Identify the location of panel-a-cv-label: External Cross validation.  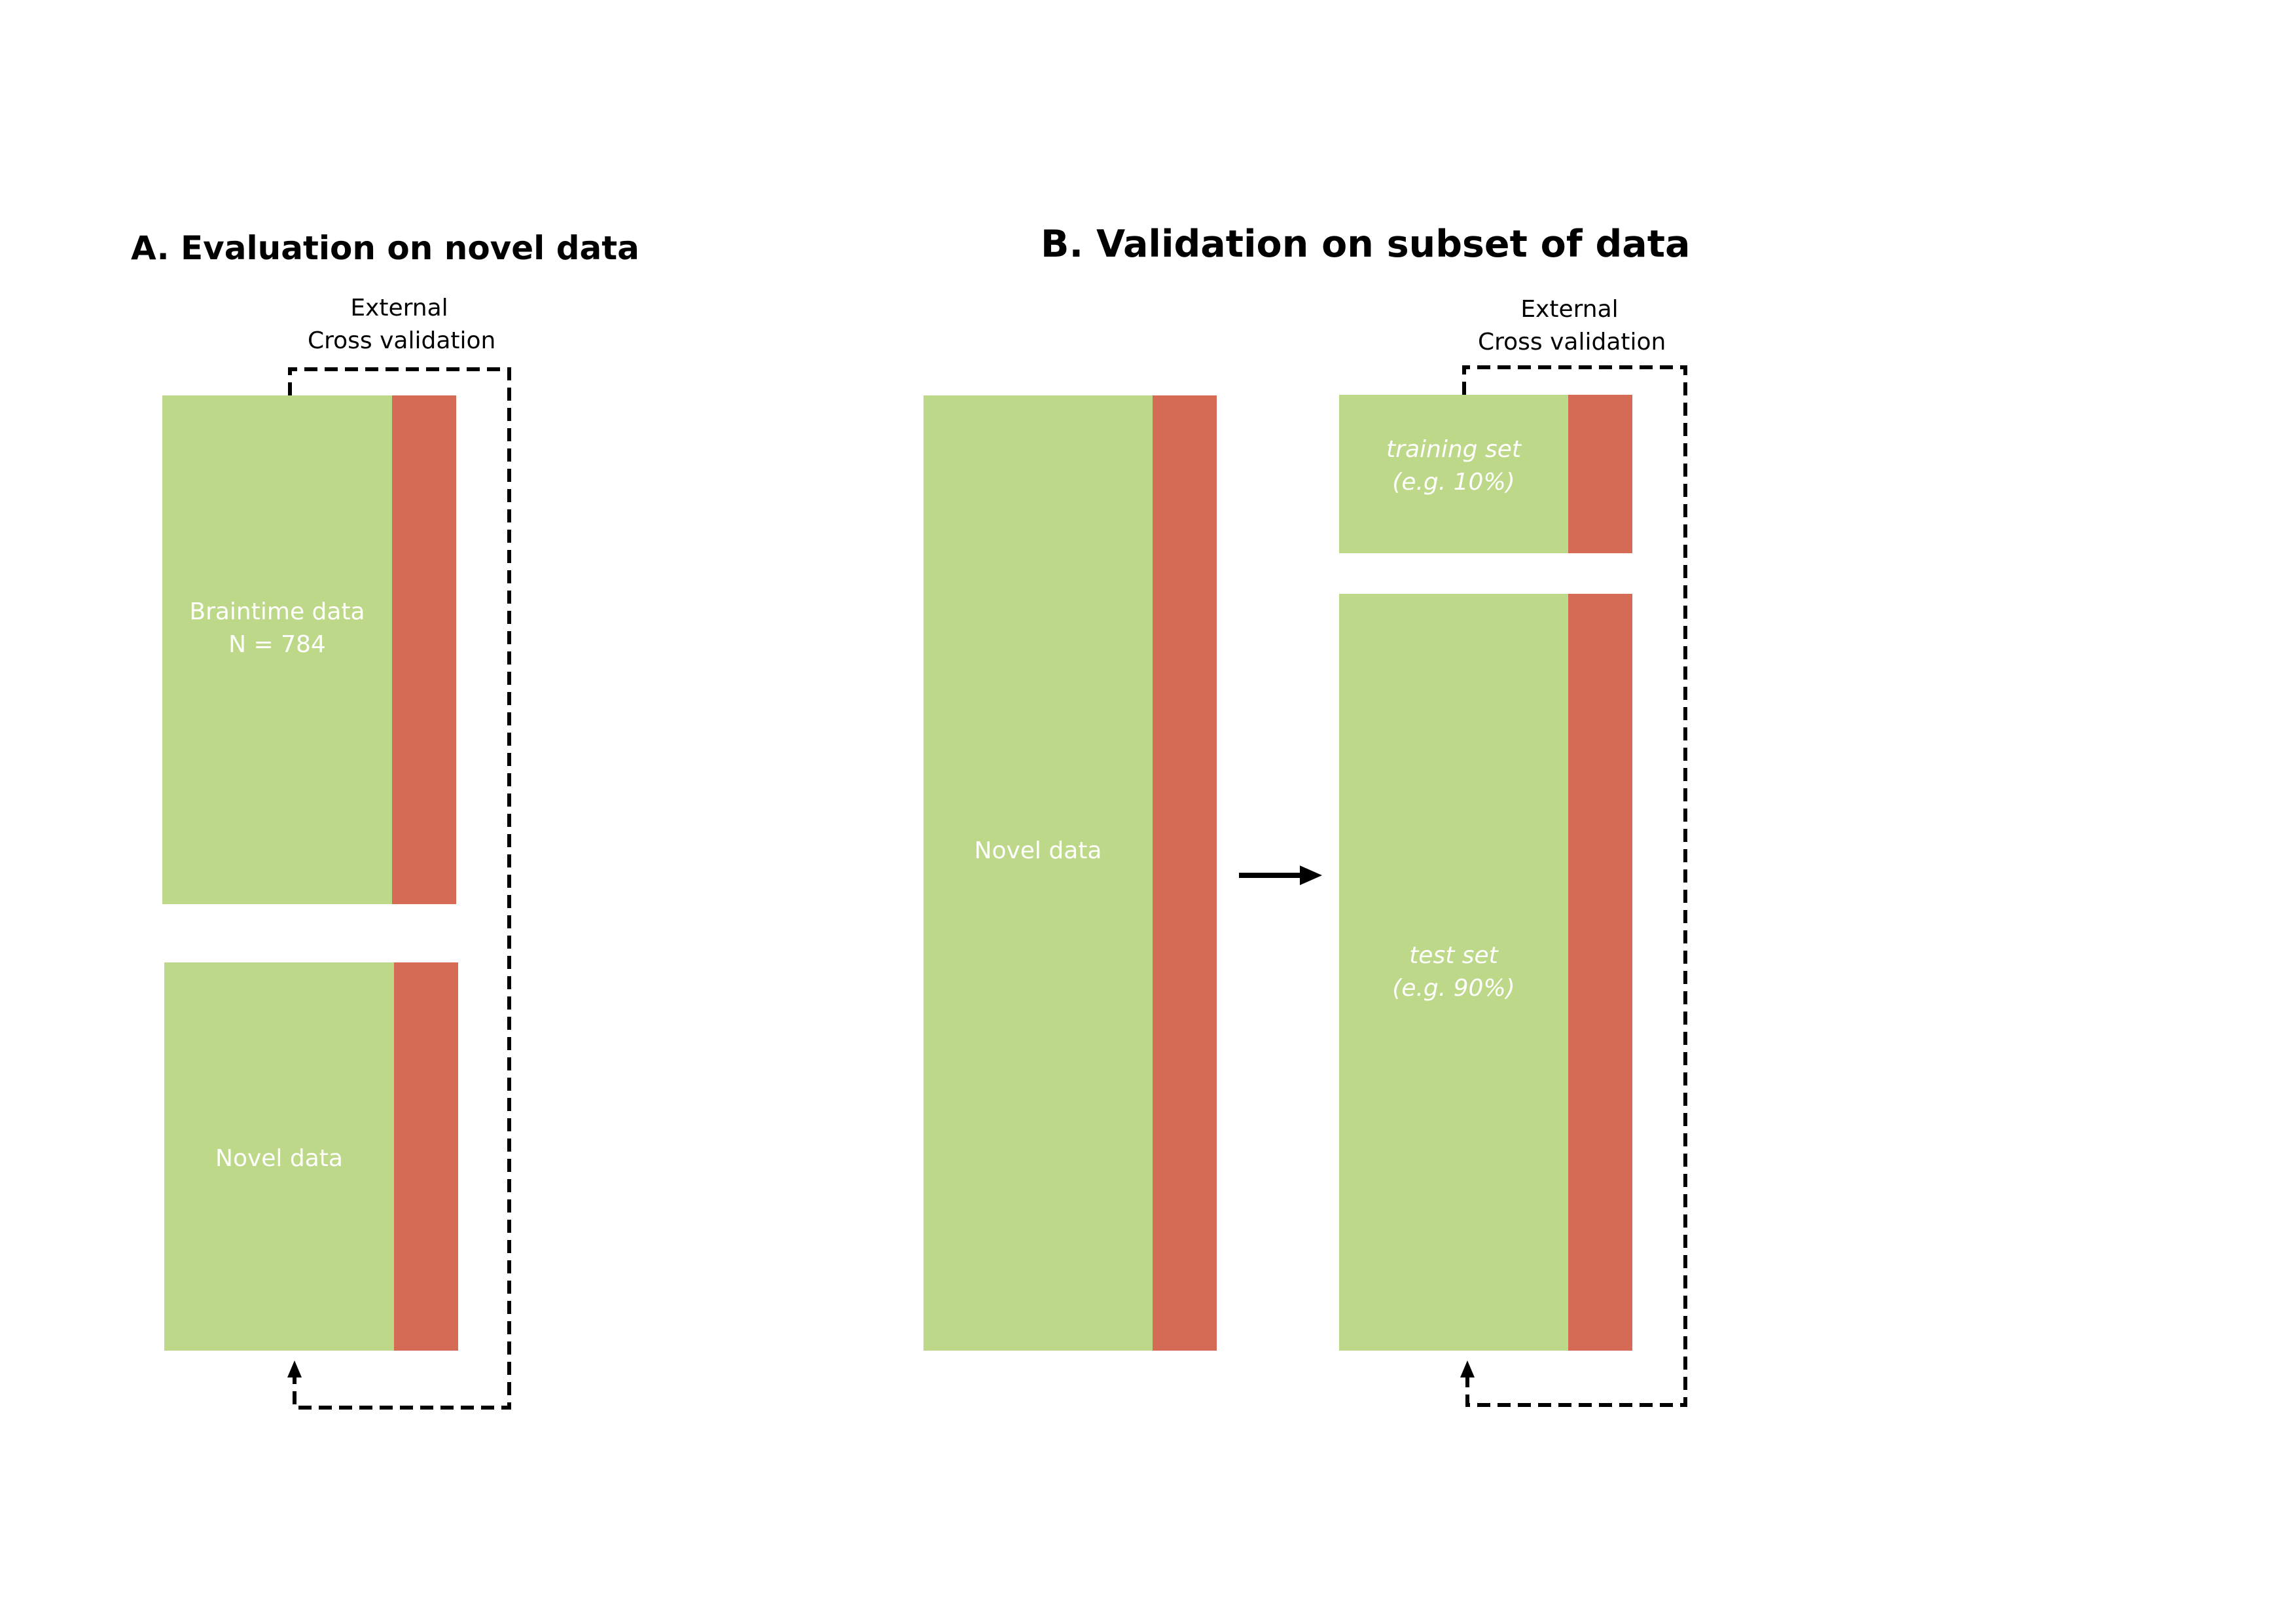
(402, 324).